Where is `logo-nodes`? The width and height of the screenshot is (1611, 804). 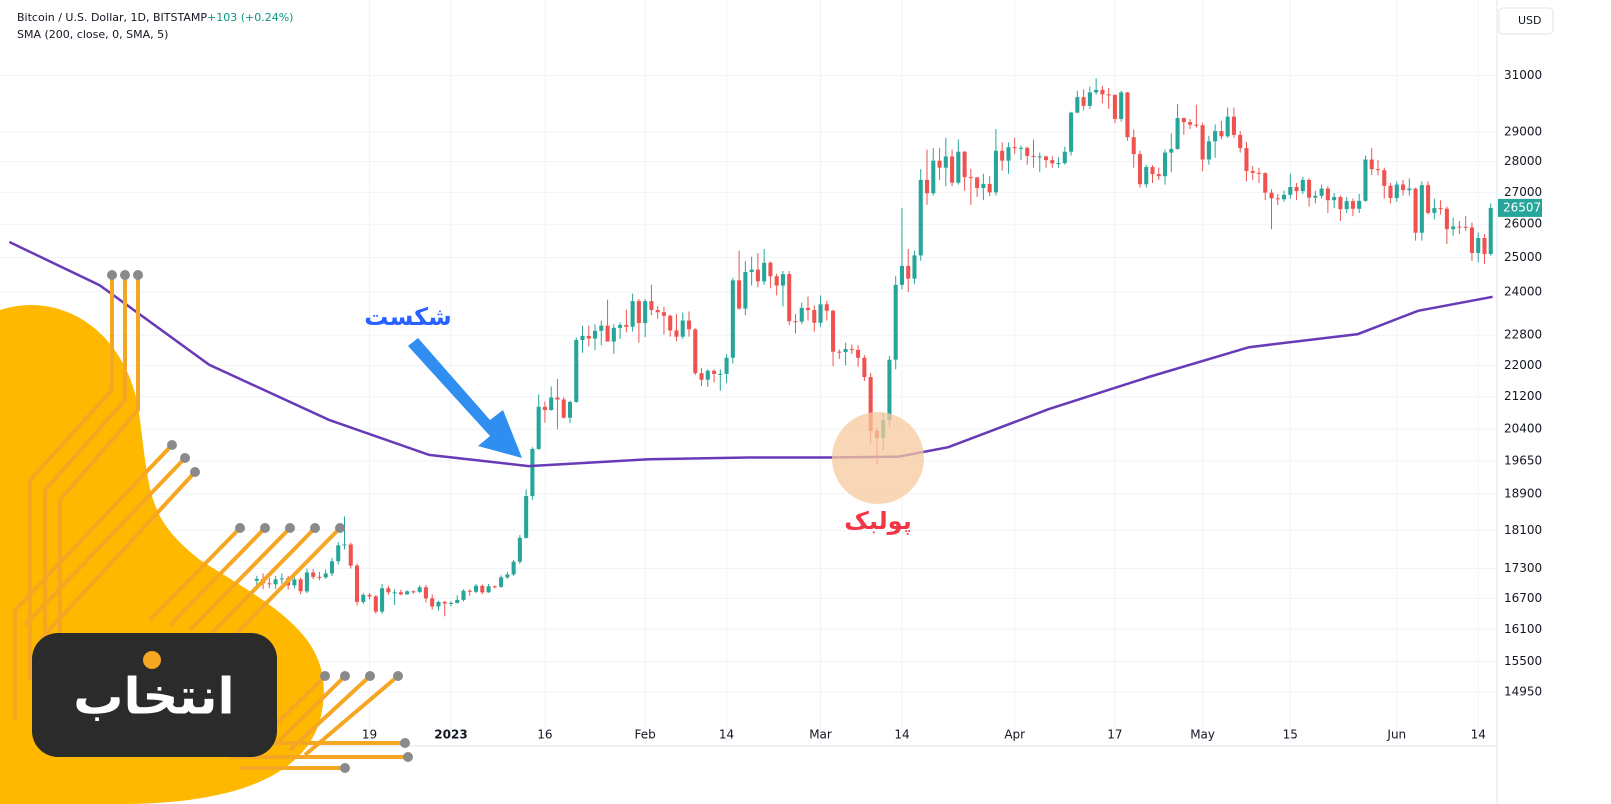 logo-nodes is located at coordinates (260, 521).